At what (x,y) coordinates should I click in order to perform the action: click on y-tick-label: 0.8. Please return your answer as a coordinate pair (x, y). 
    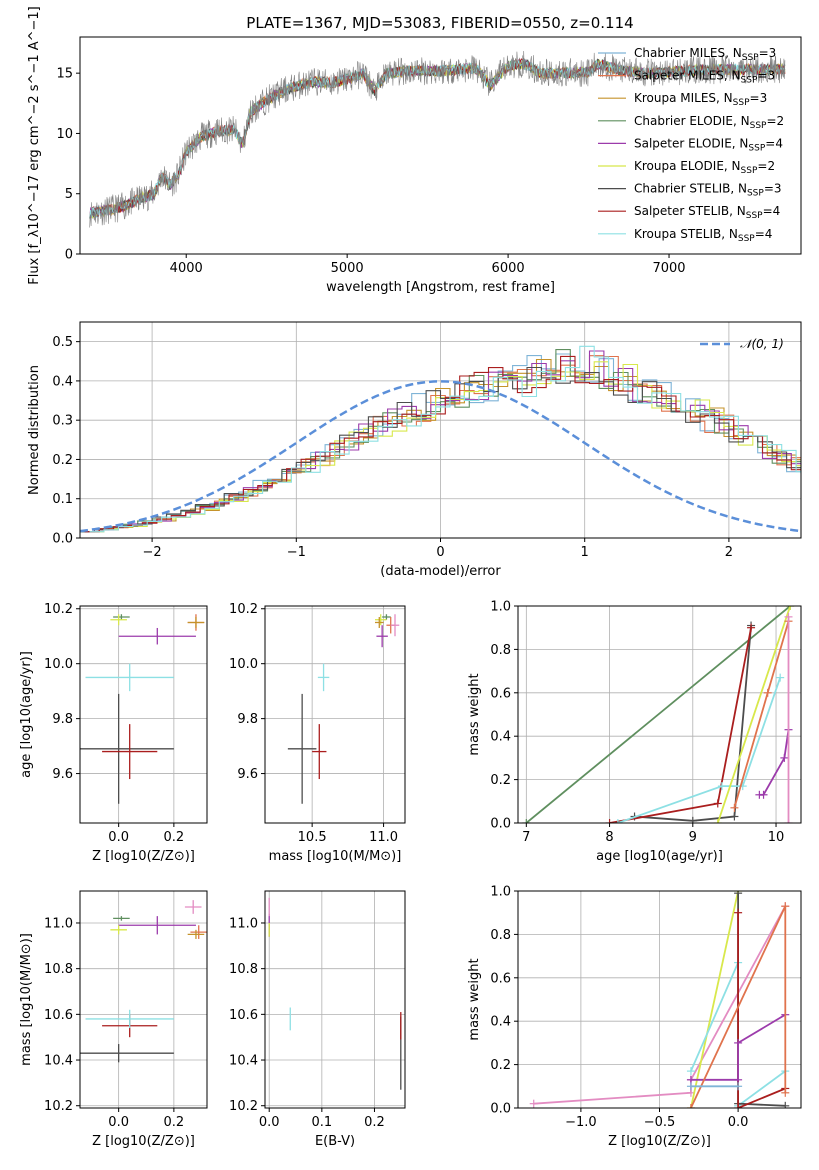
    Looking at the image, I should click on (500, 650).